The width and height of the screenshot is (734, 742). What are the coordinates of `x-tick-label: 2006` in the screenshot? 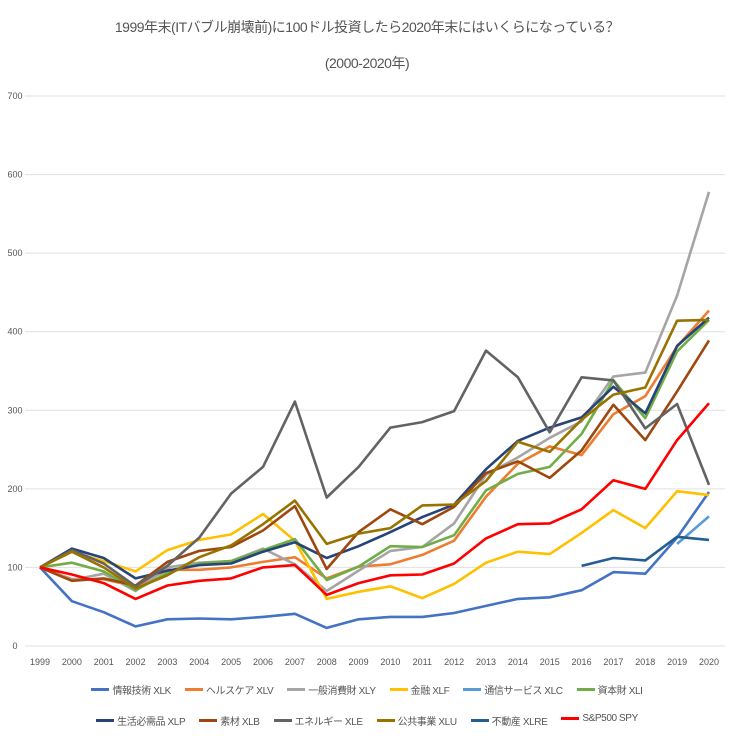 It's located at (263, 662).